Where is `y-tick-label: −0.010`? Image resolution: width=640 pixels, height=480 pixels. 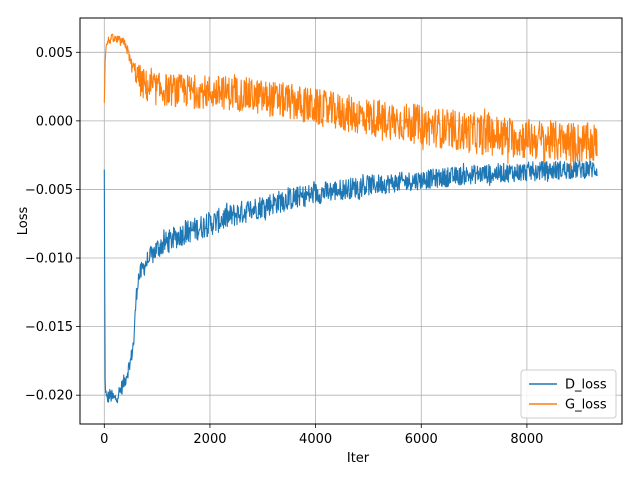 y-tick-label: −0.010 is located at coordinates (49, 259).